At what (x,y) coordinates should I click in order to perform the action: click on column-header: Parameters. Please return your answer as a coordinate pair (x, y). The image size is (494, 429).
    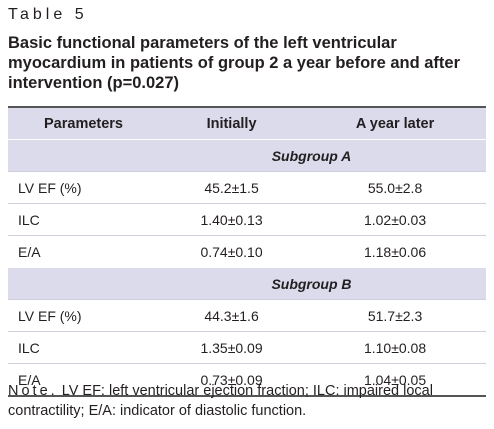
    Looking at the image, I should click on (83, 123).